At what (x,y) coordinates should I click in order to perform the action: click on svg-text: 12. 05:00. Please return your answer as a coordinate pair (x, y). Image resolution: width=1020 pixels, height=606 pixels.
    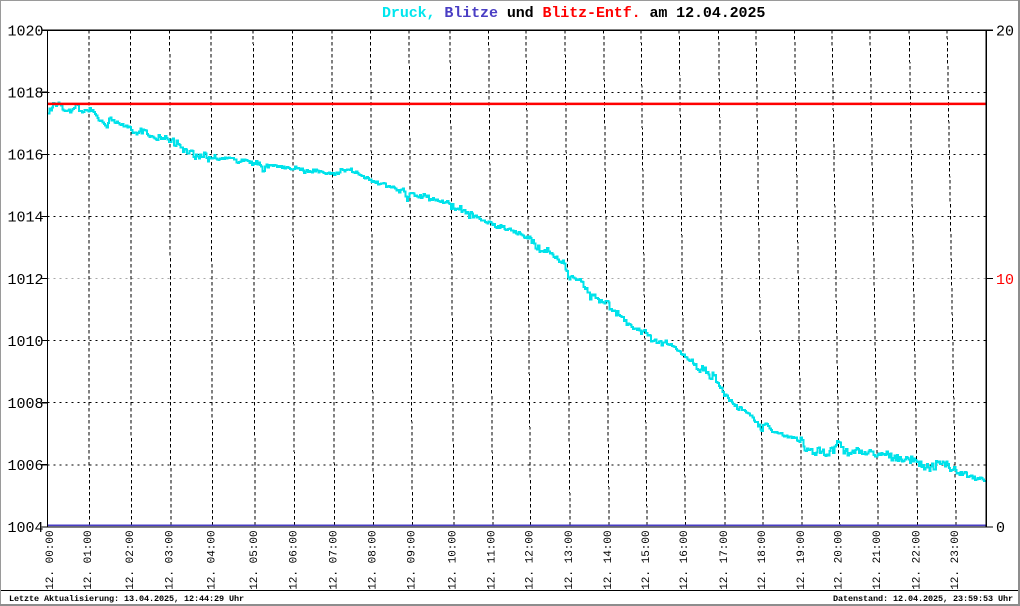
    Looking at the image, I should click on (255, 559).